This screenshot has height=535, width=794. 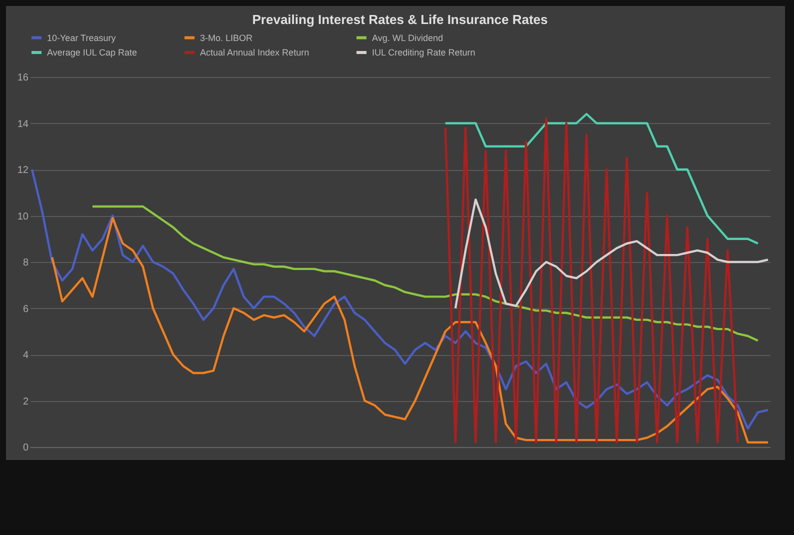 What do you see at coordinates (408, 37) in the screenshot?
I see `legend-label: Avg. WL Dividend` at bounding box center [408, 37].